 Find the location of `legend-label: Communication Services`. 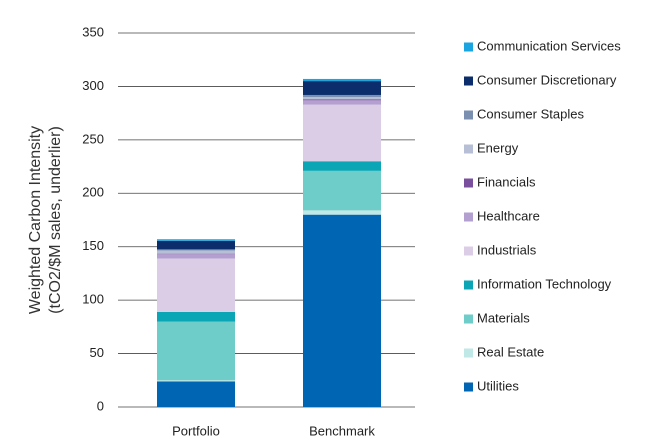

legend-label: Communication Services is located at coordinates (549, 45).